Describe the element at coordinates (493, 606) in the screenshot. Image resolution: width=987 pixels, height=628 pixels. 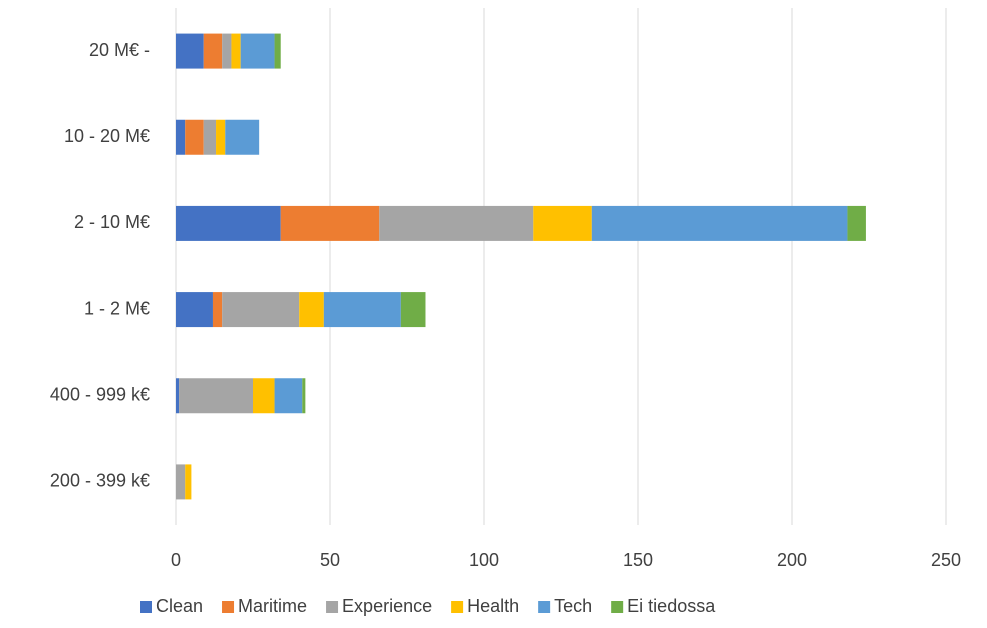
I see `legend-label: Health` at that location.